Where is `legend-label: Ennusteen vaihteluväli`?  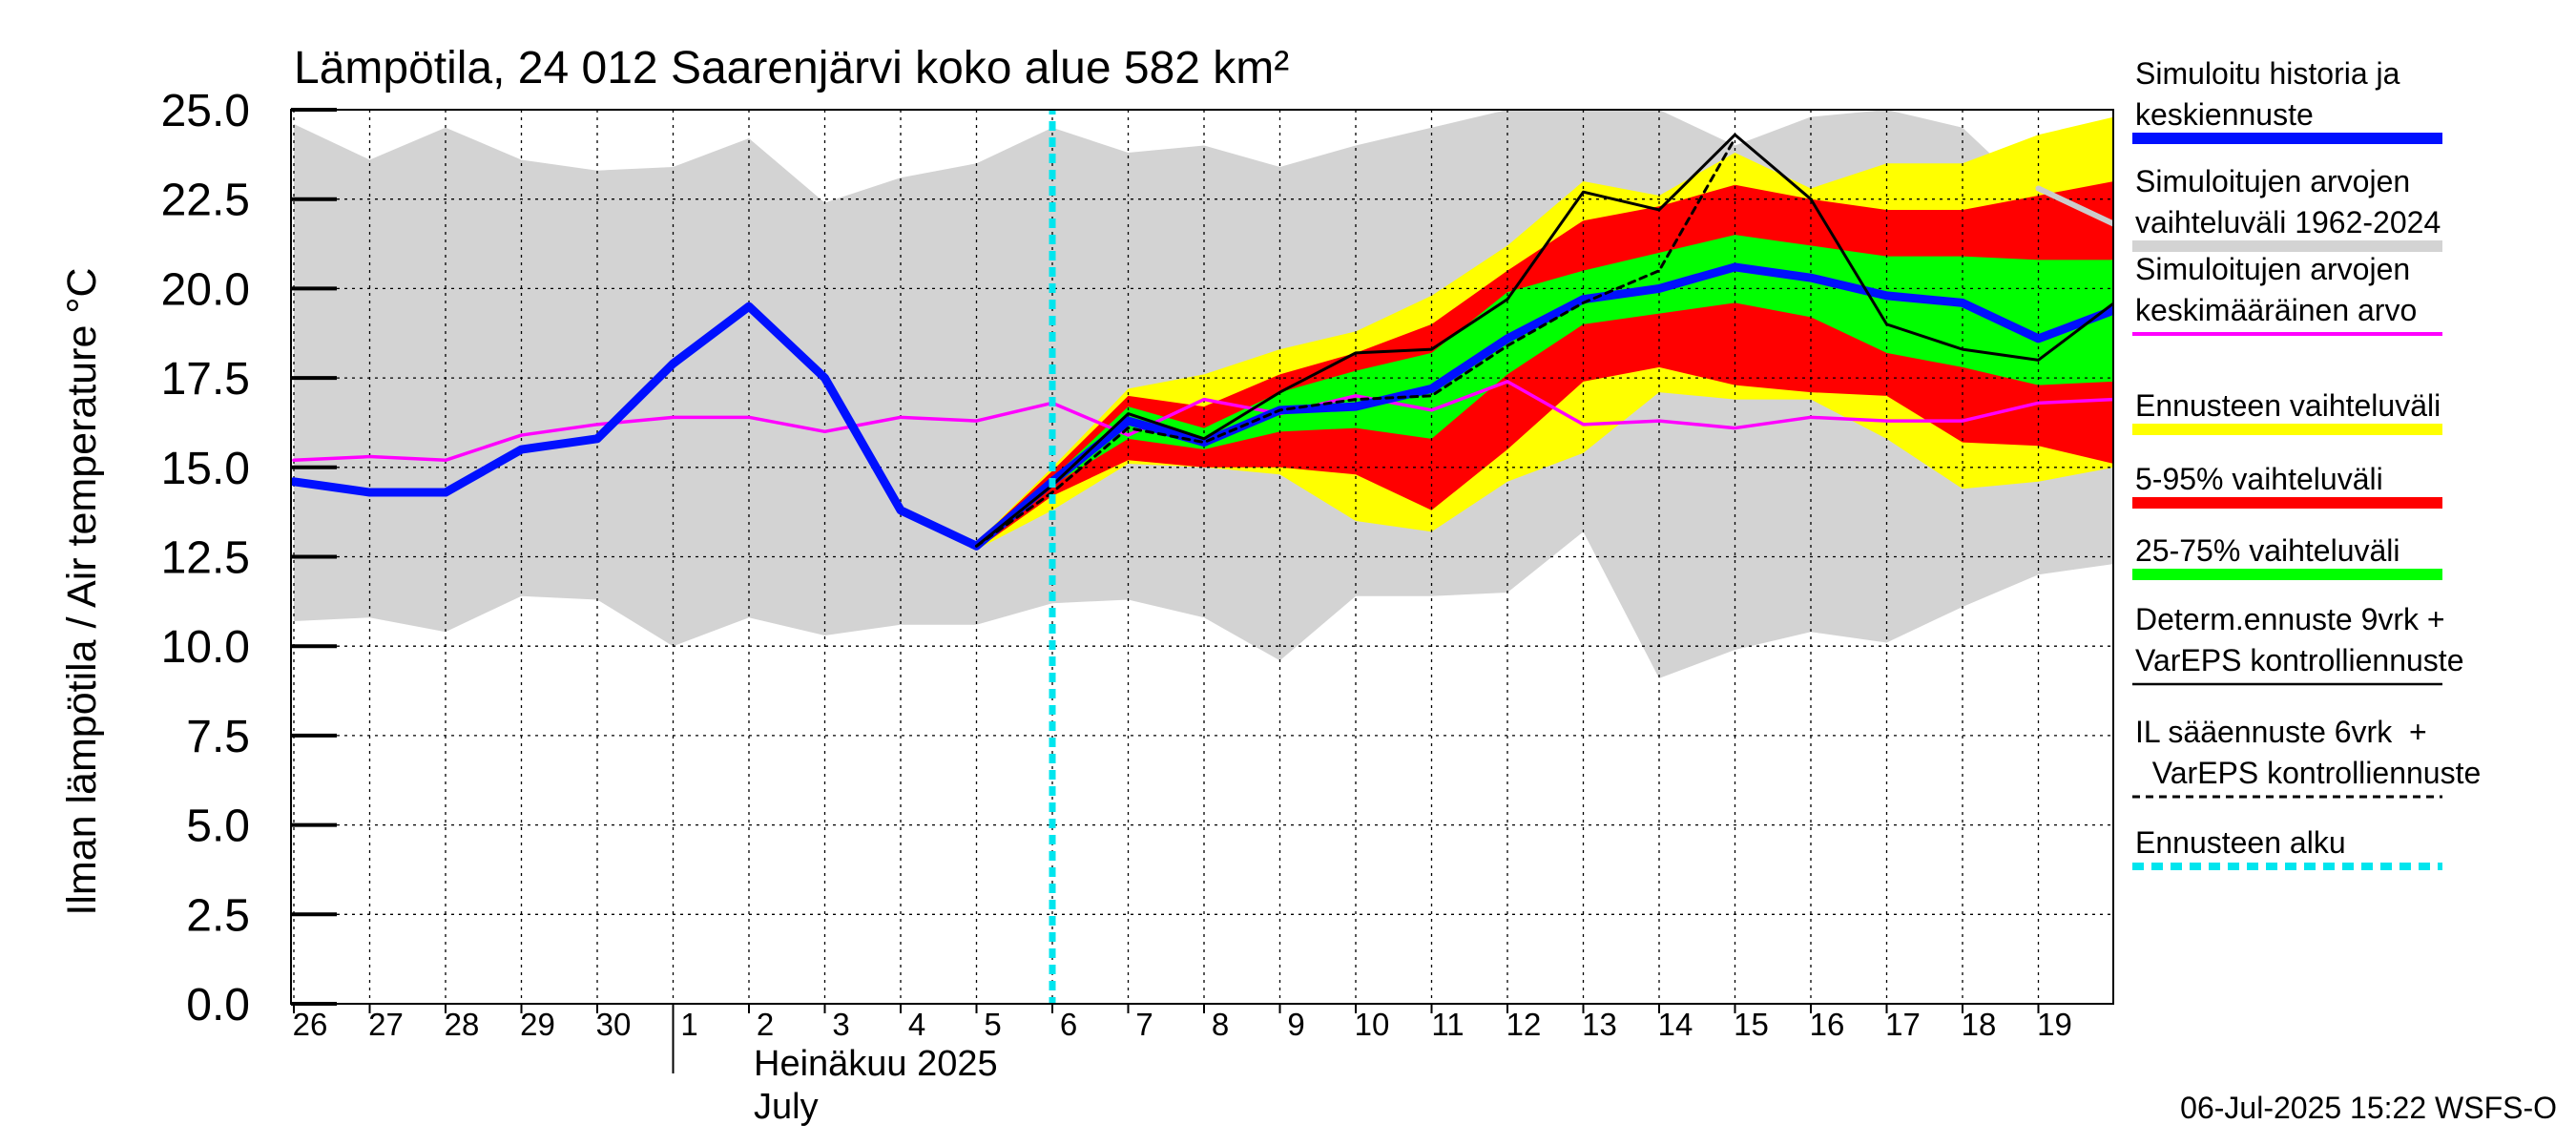
legend-label: Ennusteen vaihteluväli is located at coordinates (2288, 405).